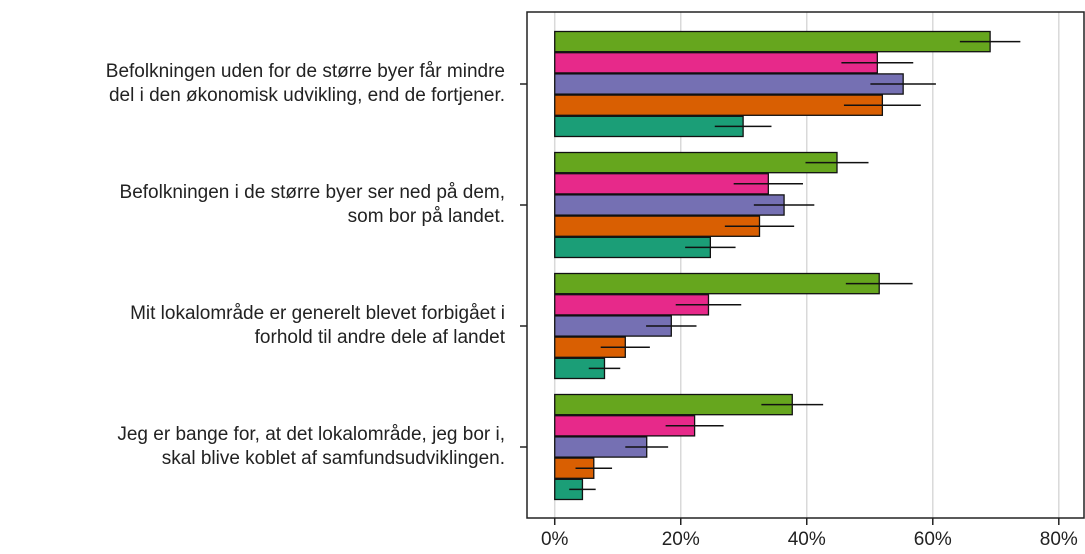  I want to click on x-tick-label: 0%, so click(555, 539).